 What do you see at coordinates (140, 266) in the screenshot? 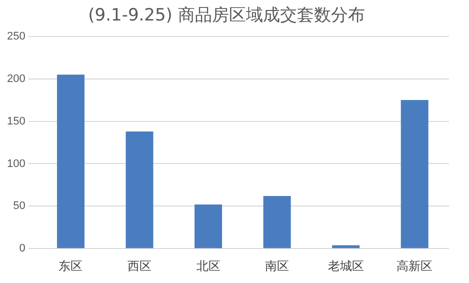
I see `x-tick-label: 西区` at bounding box center [140, 266].